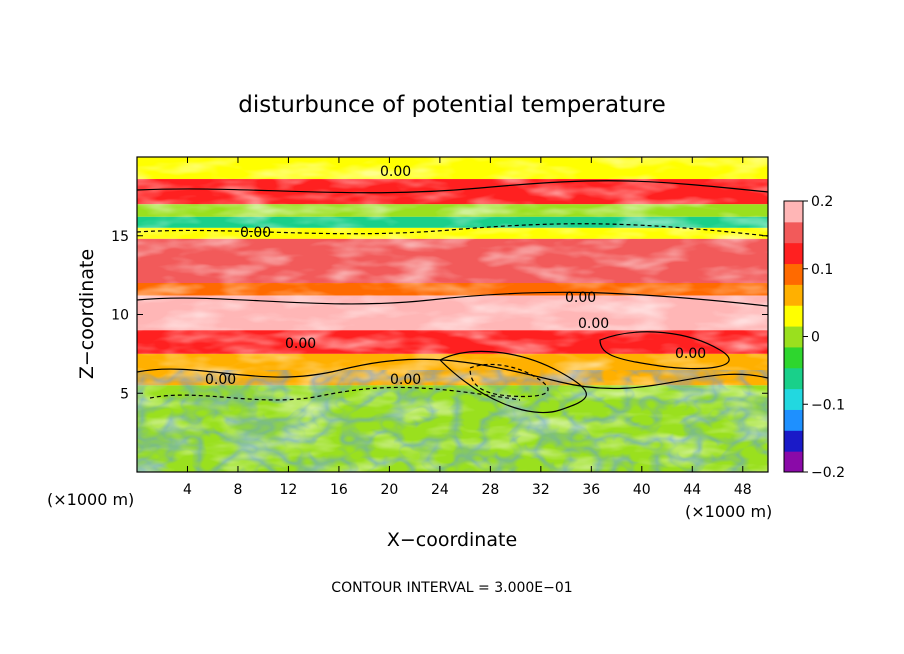 The image size is (904, 654). I want to click on colorbar, so click(793, 336).